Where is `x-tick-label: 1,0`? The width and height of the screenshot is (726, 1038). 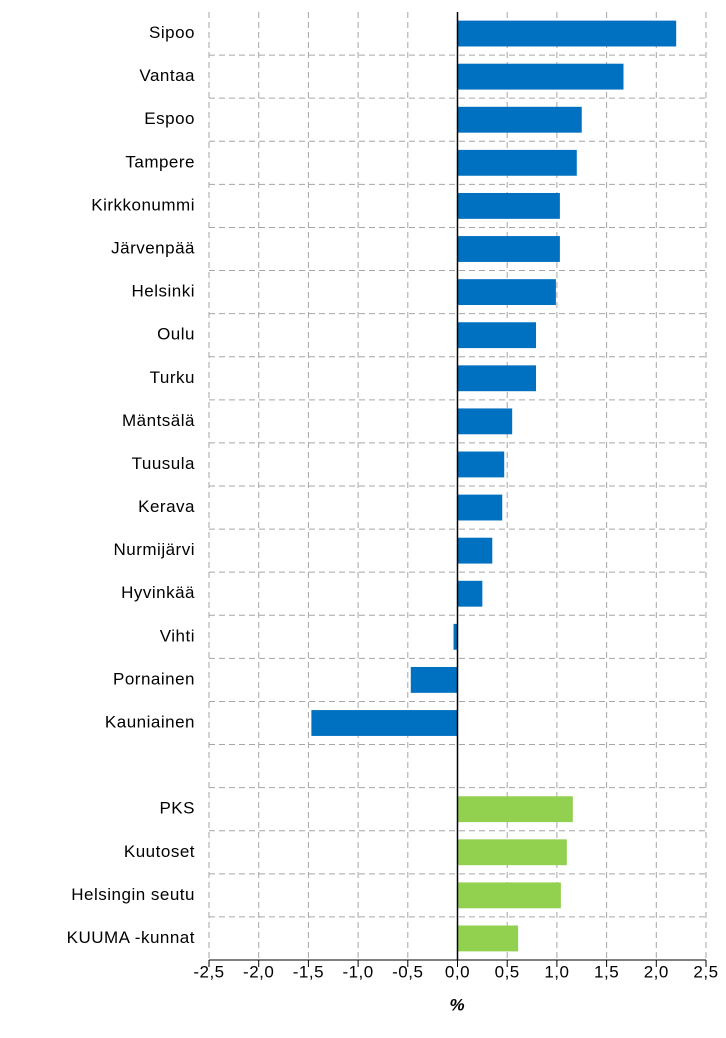 x-tick-label: 1,0 is located at coordinates (556, 971).